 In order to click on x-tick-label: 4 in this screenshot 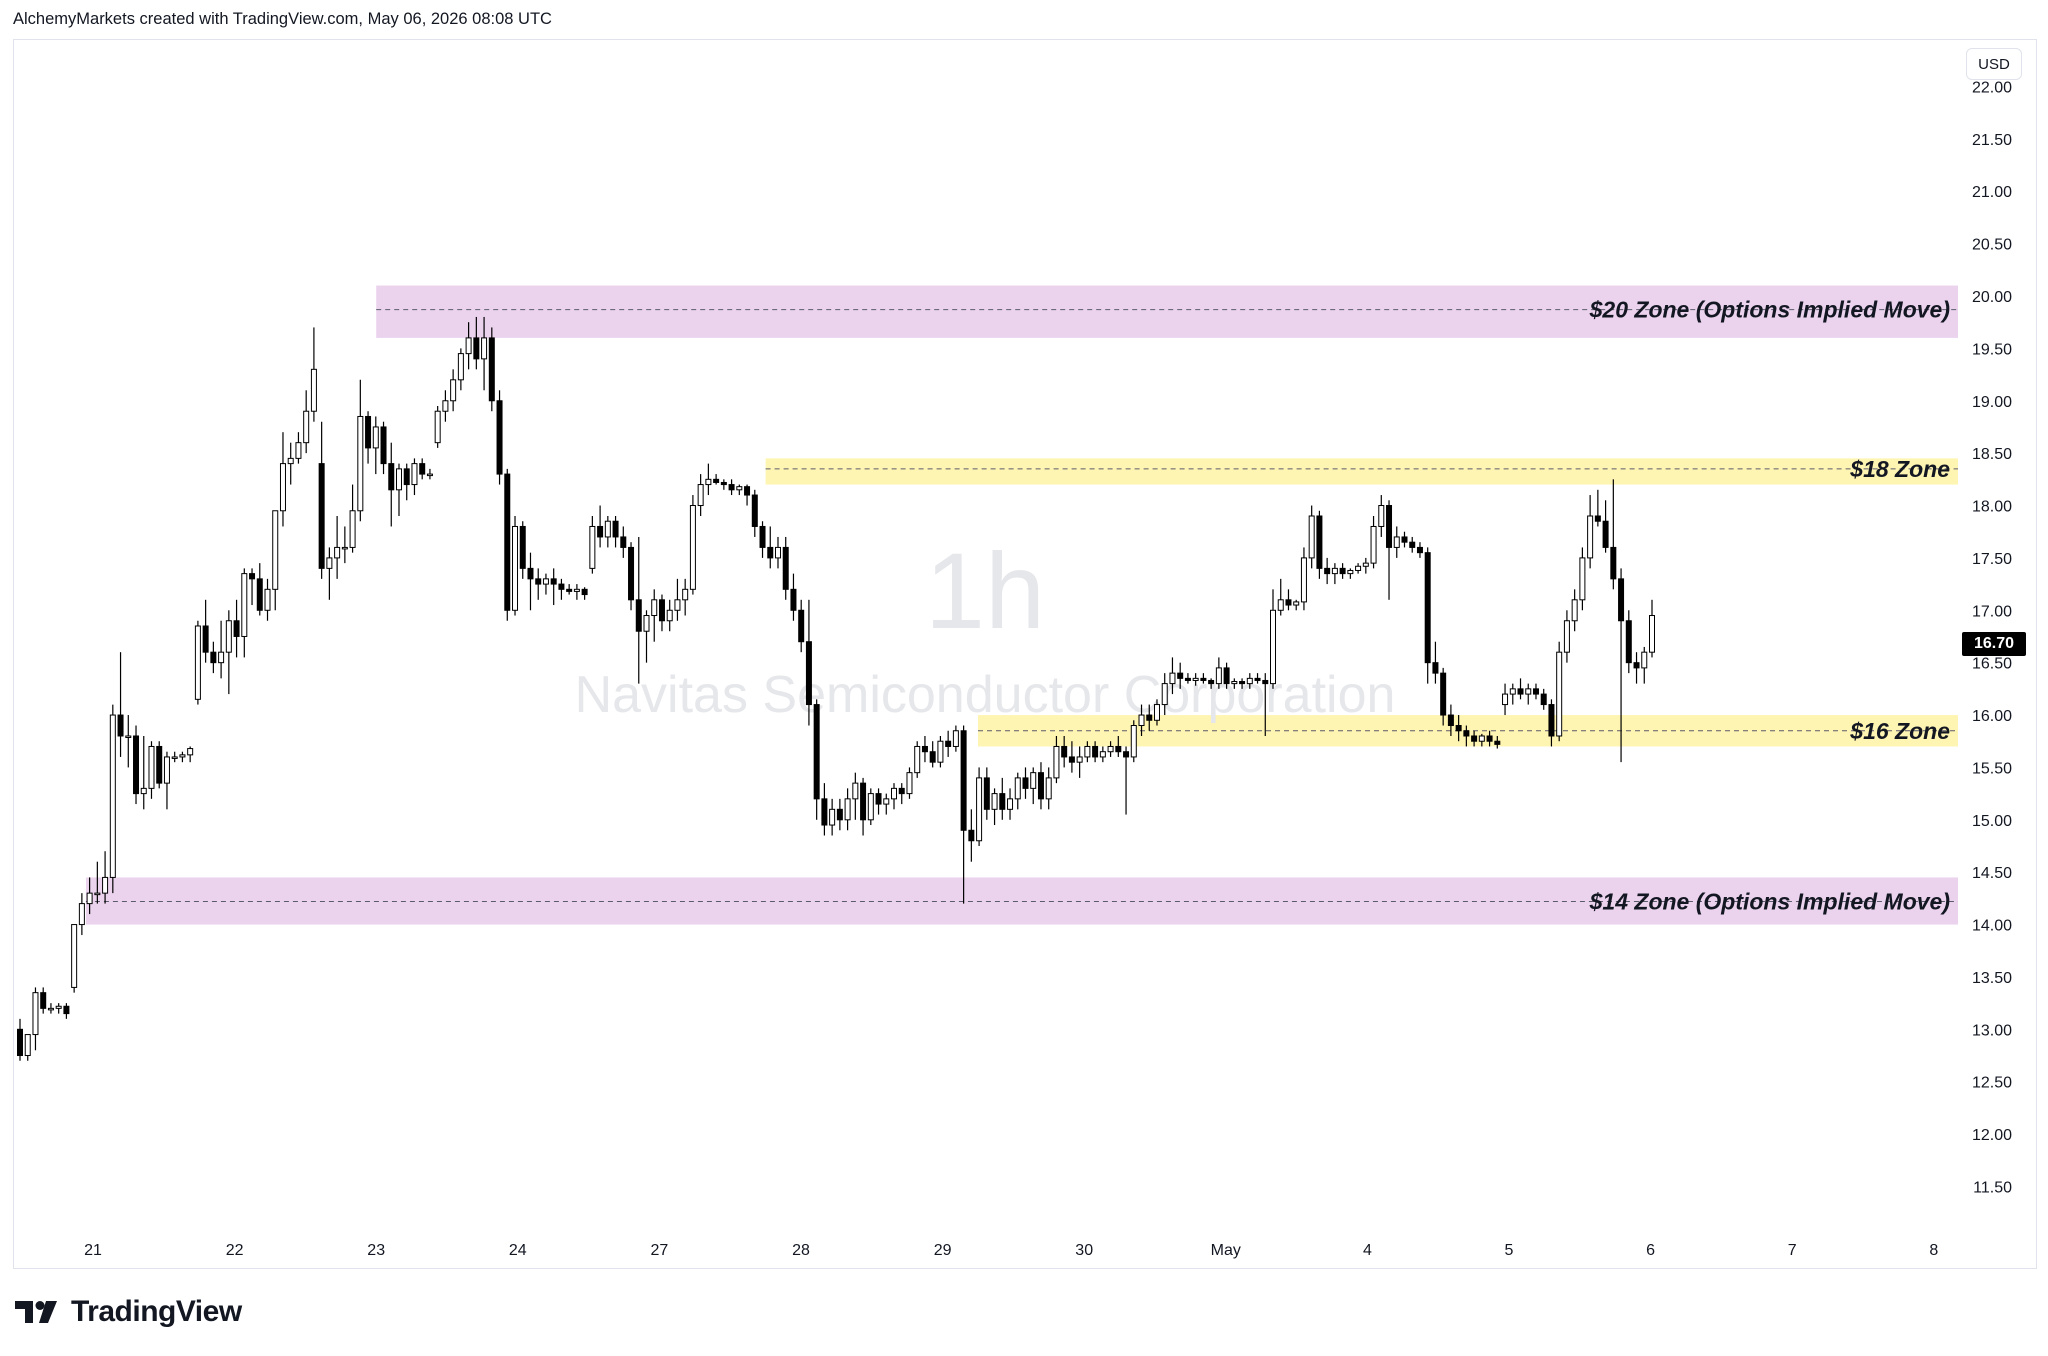, I will do `click(1367, 1250)`.